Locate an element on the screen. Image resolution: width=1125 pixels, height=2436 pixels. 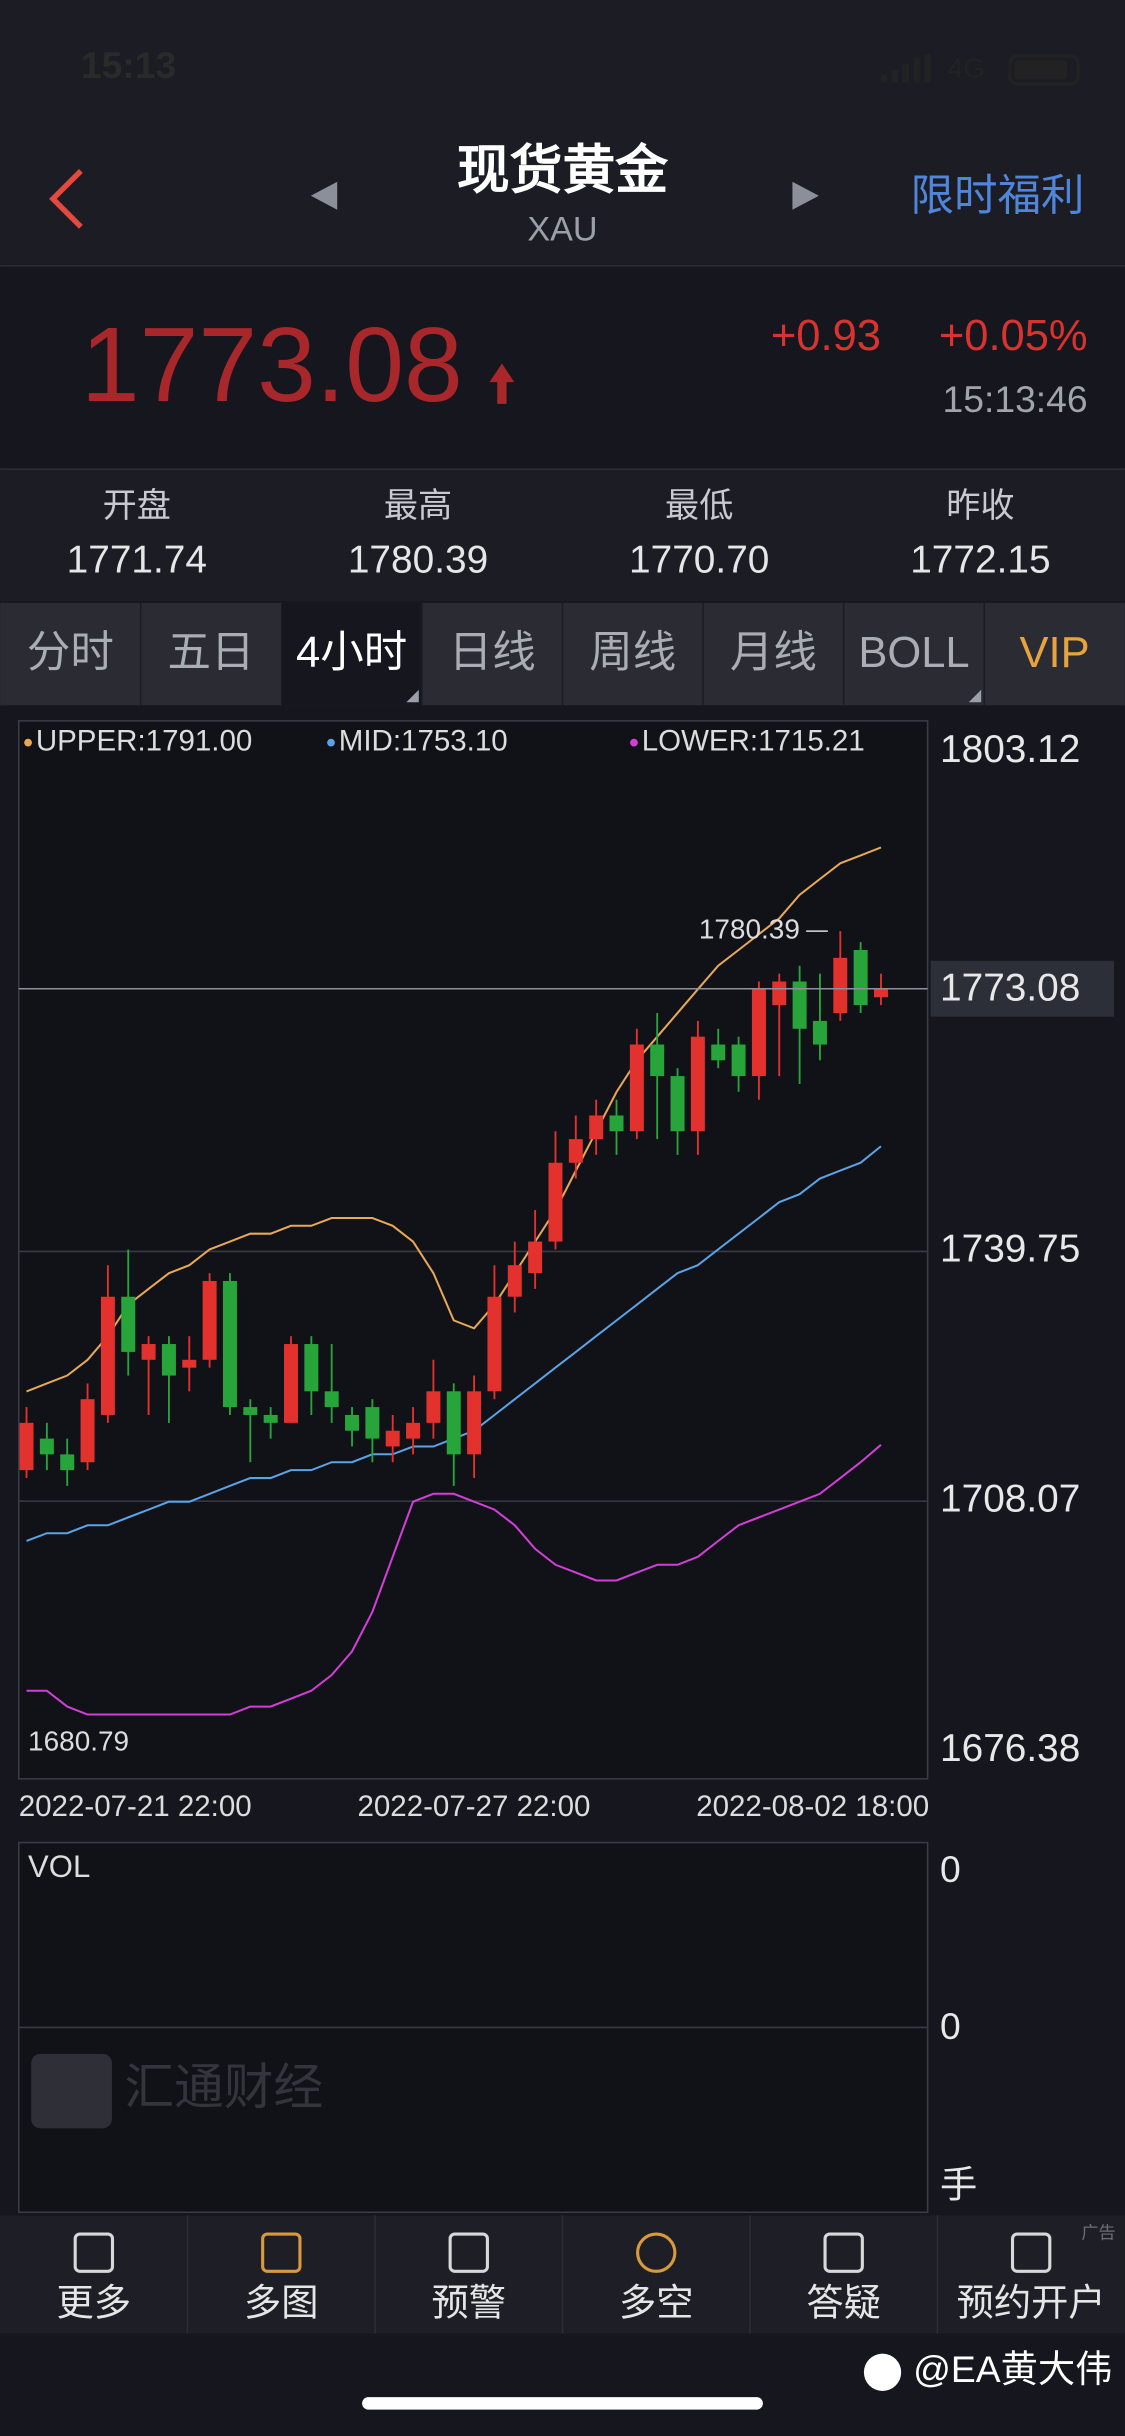
tab-selected is located at coordinates (351, 654).